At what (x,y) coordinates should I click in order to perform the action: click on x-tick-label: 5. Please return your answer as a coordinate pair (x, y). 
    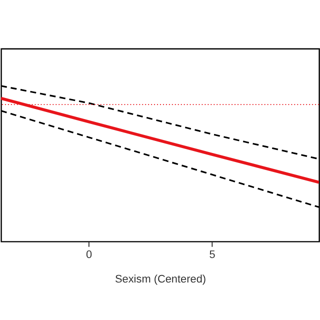
    Looking at the image, I should click on (212, 254).